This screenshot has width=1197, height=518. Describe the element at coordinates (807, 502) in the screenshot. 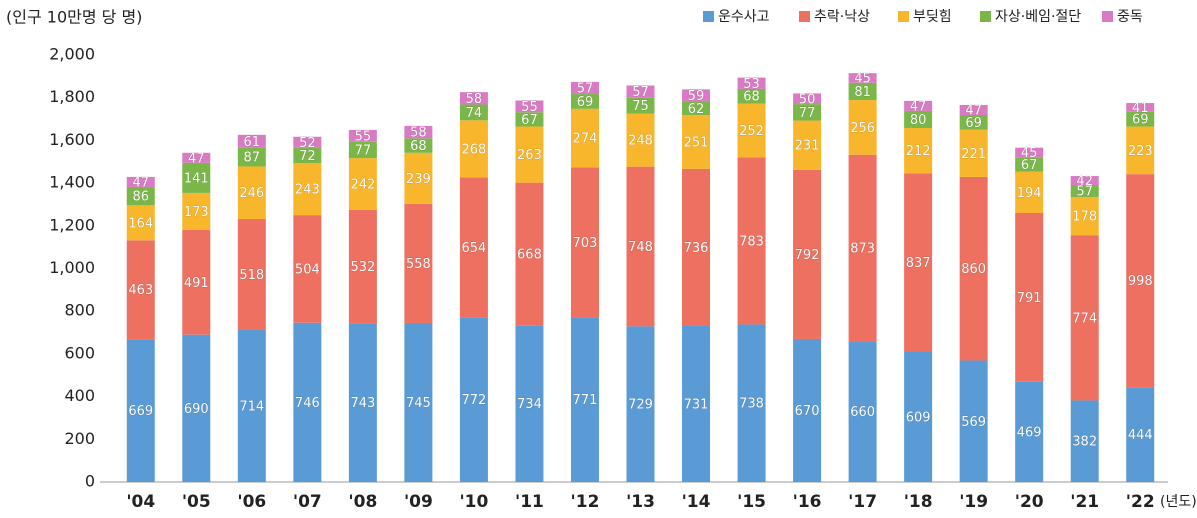

I see `x-tick-label: '16` at that location.